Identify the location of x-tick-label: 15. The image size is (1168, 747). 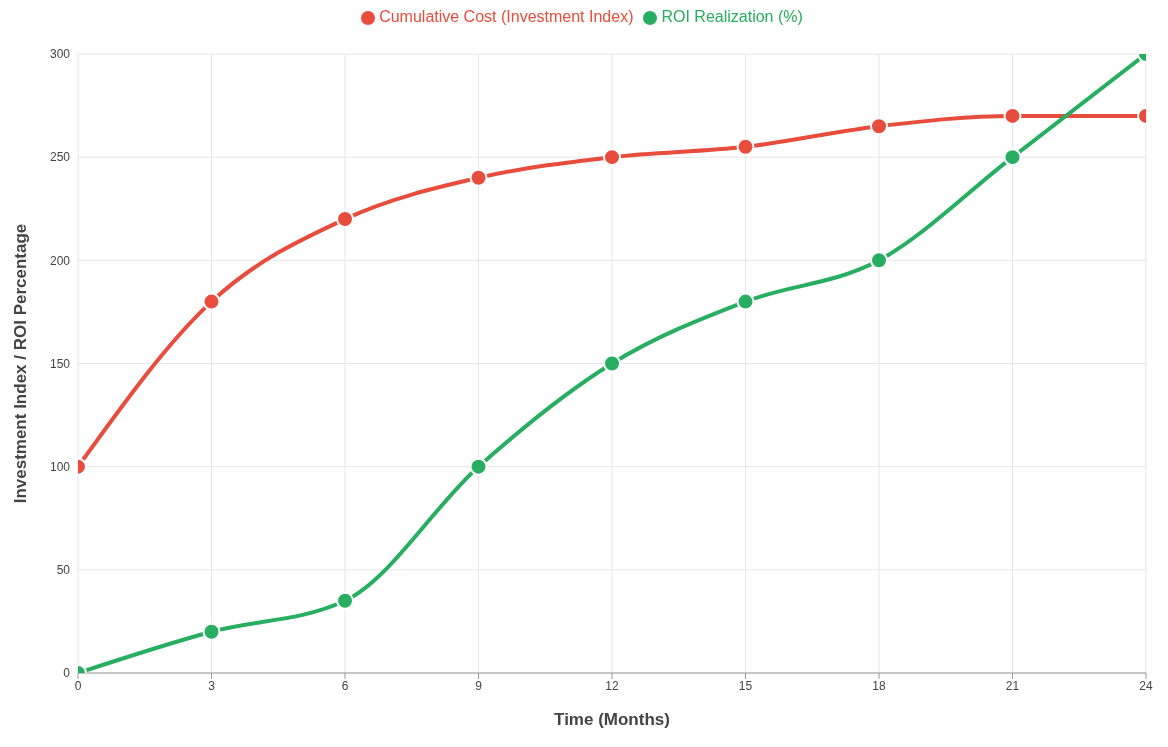
(745, 685).